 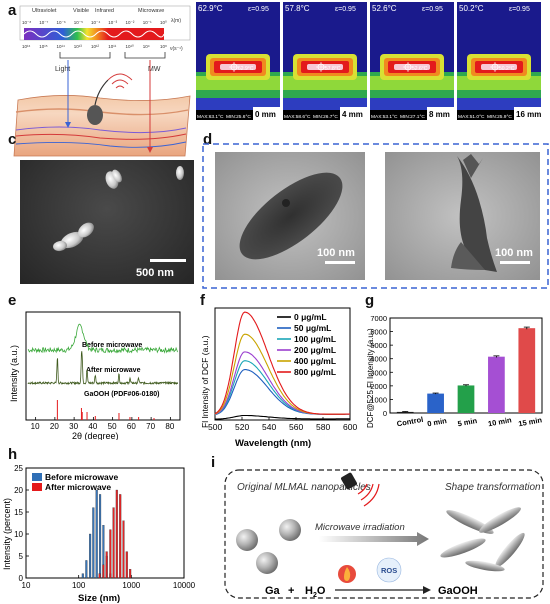 What do you see at coordinates (184, 585) in the screenshot?
I see `h-xtick-label: 10000` at bounding box center [184, 585].